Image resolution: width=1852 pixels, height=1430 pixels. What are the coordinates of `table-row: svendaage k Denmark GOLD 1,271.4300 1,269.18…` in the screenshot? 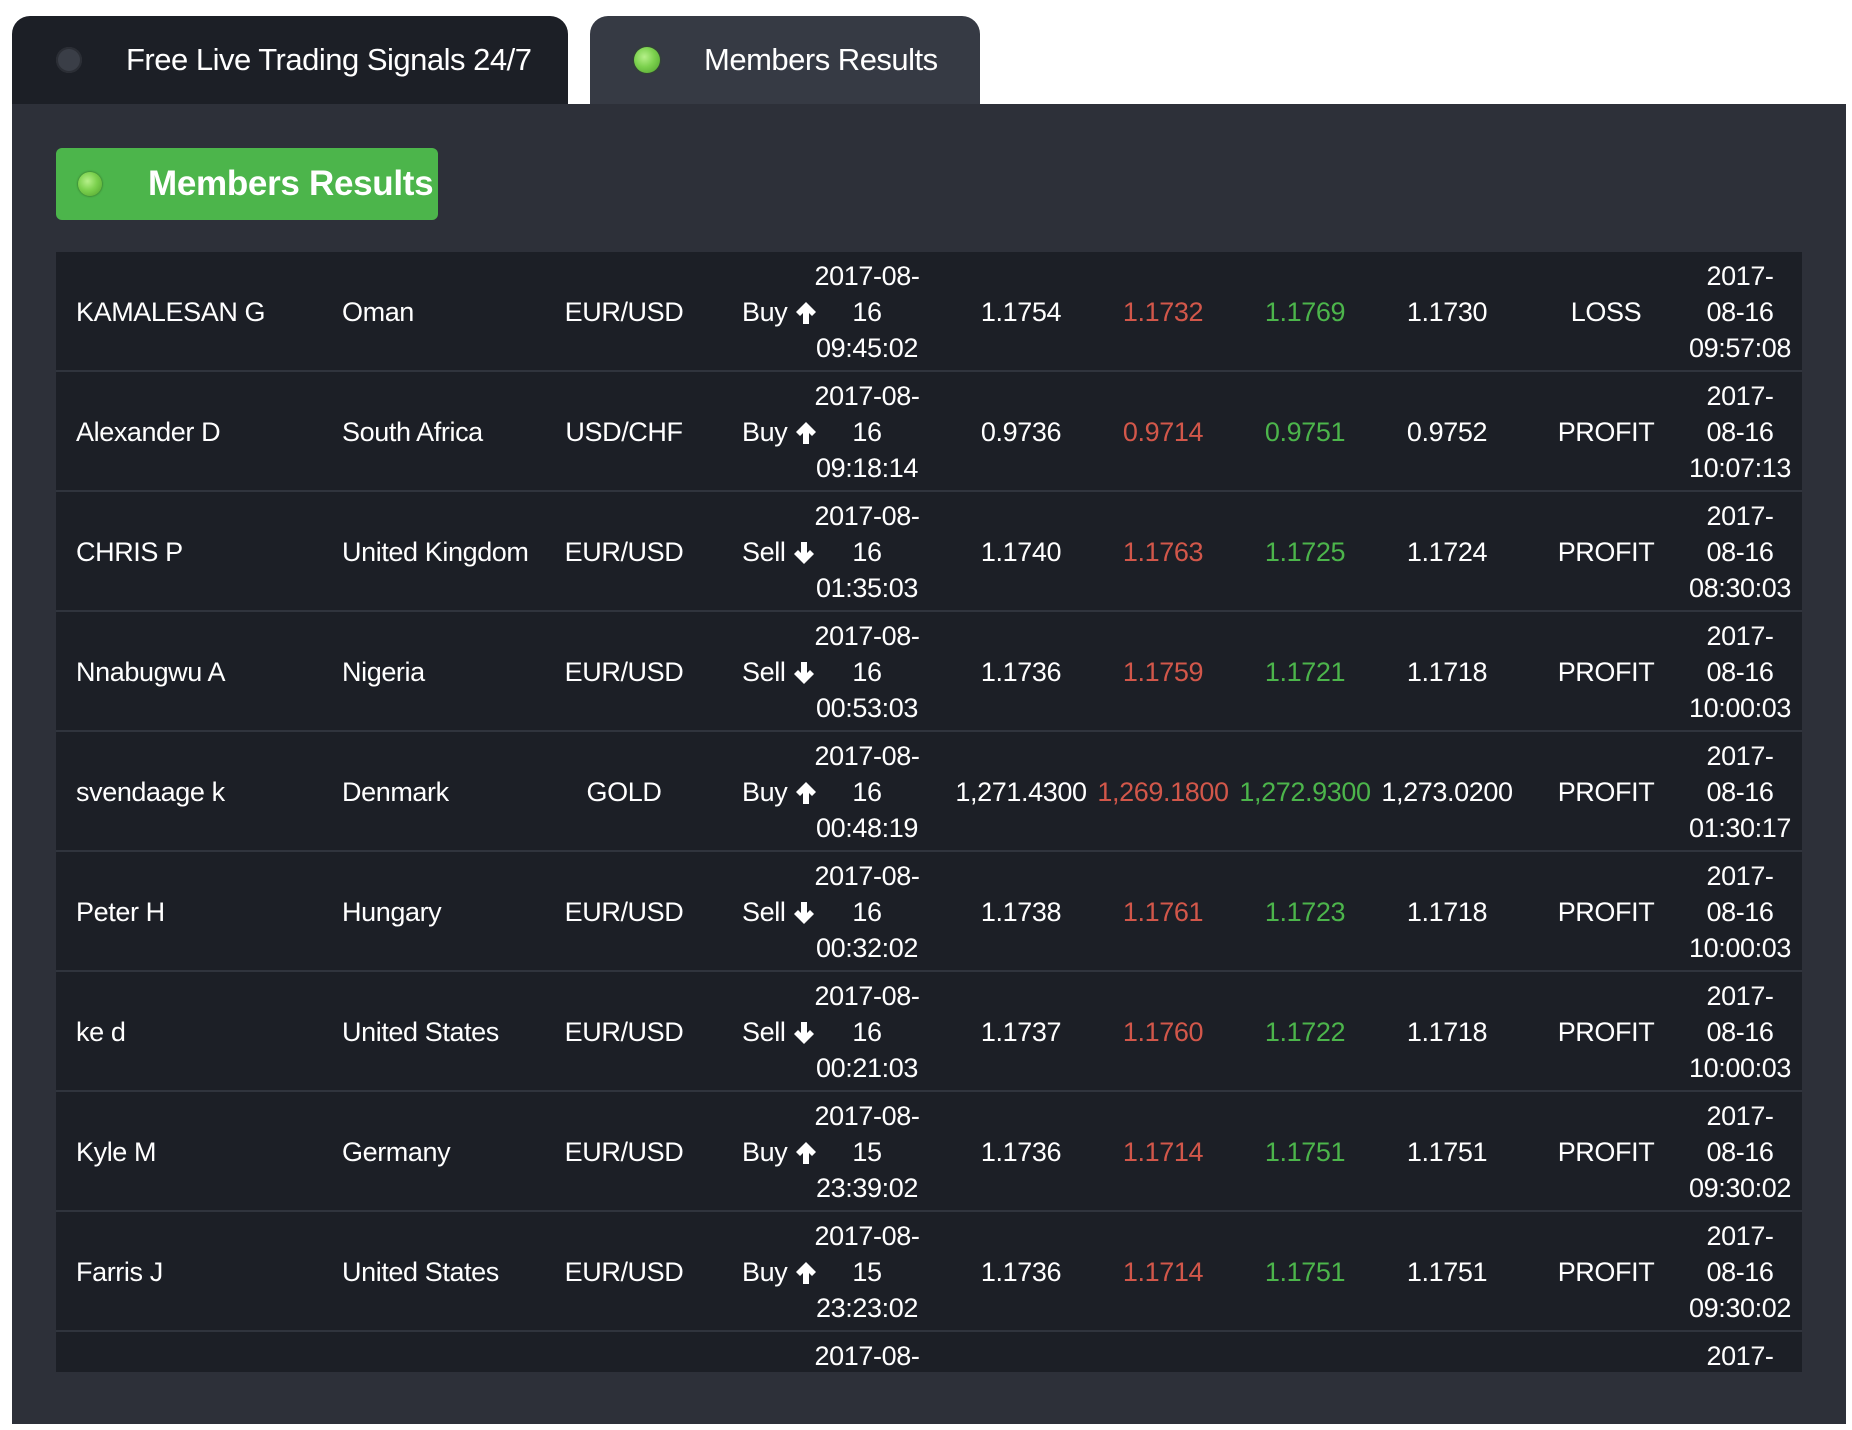 It's located at (929, 792).